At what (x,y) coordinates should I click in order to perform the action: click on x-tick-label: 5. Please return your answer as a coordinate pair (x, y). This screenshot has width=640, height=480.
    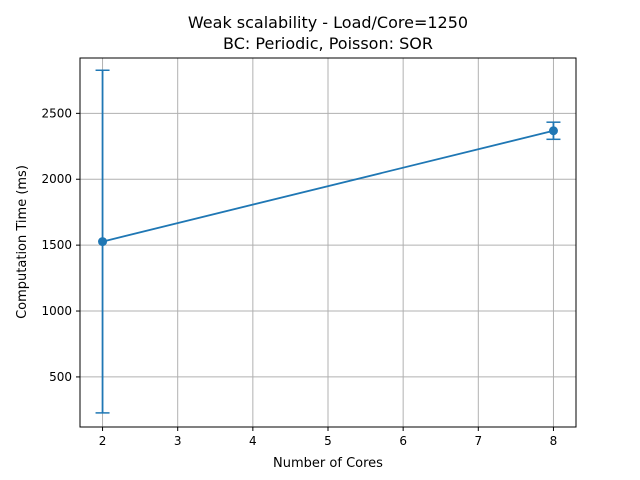
    Looking at the image, I should click on (328, 441).